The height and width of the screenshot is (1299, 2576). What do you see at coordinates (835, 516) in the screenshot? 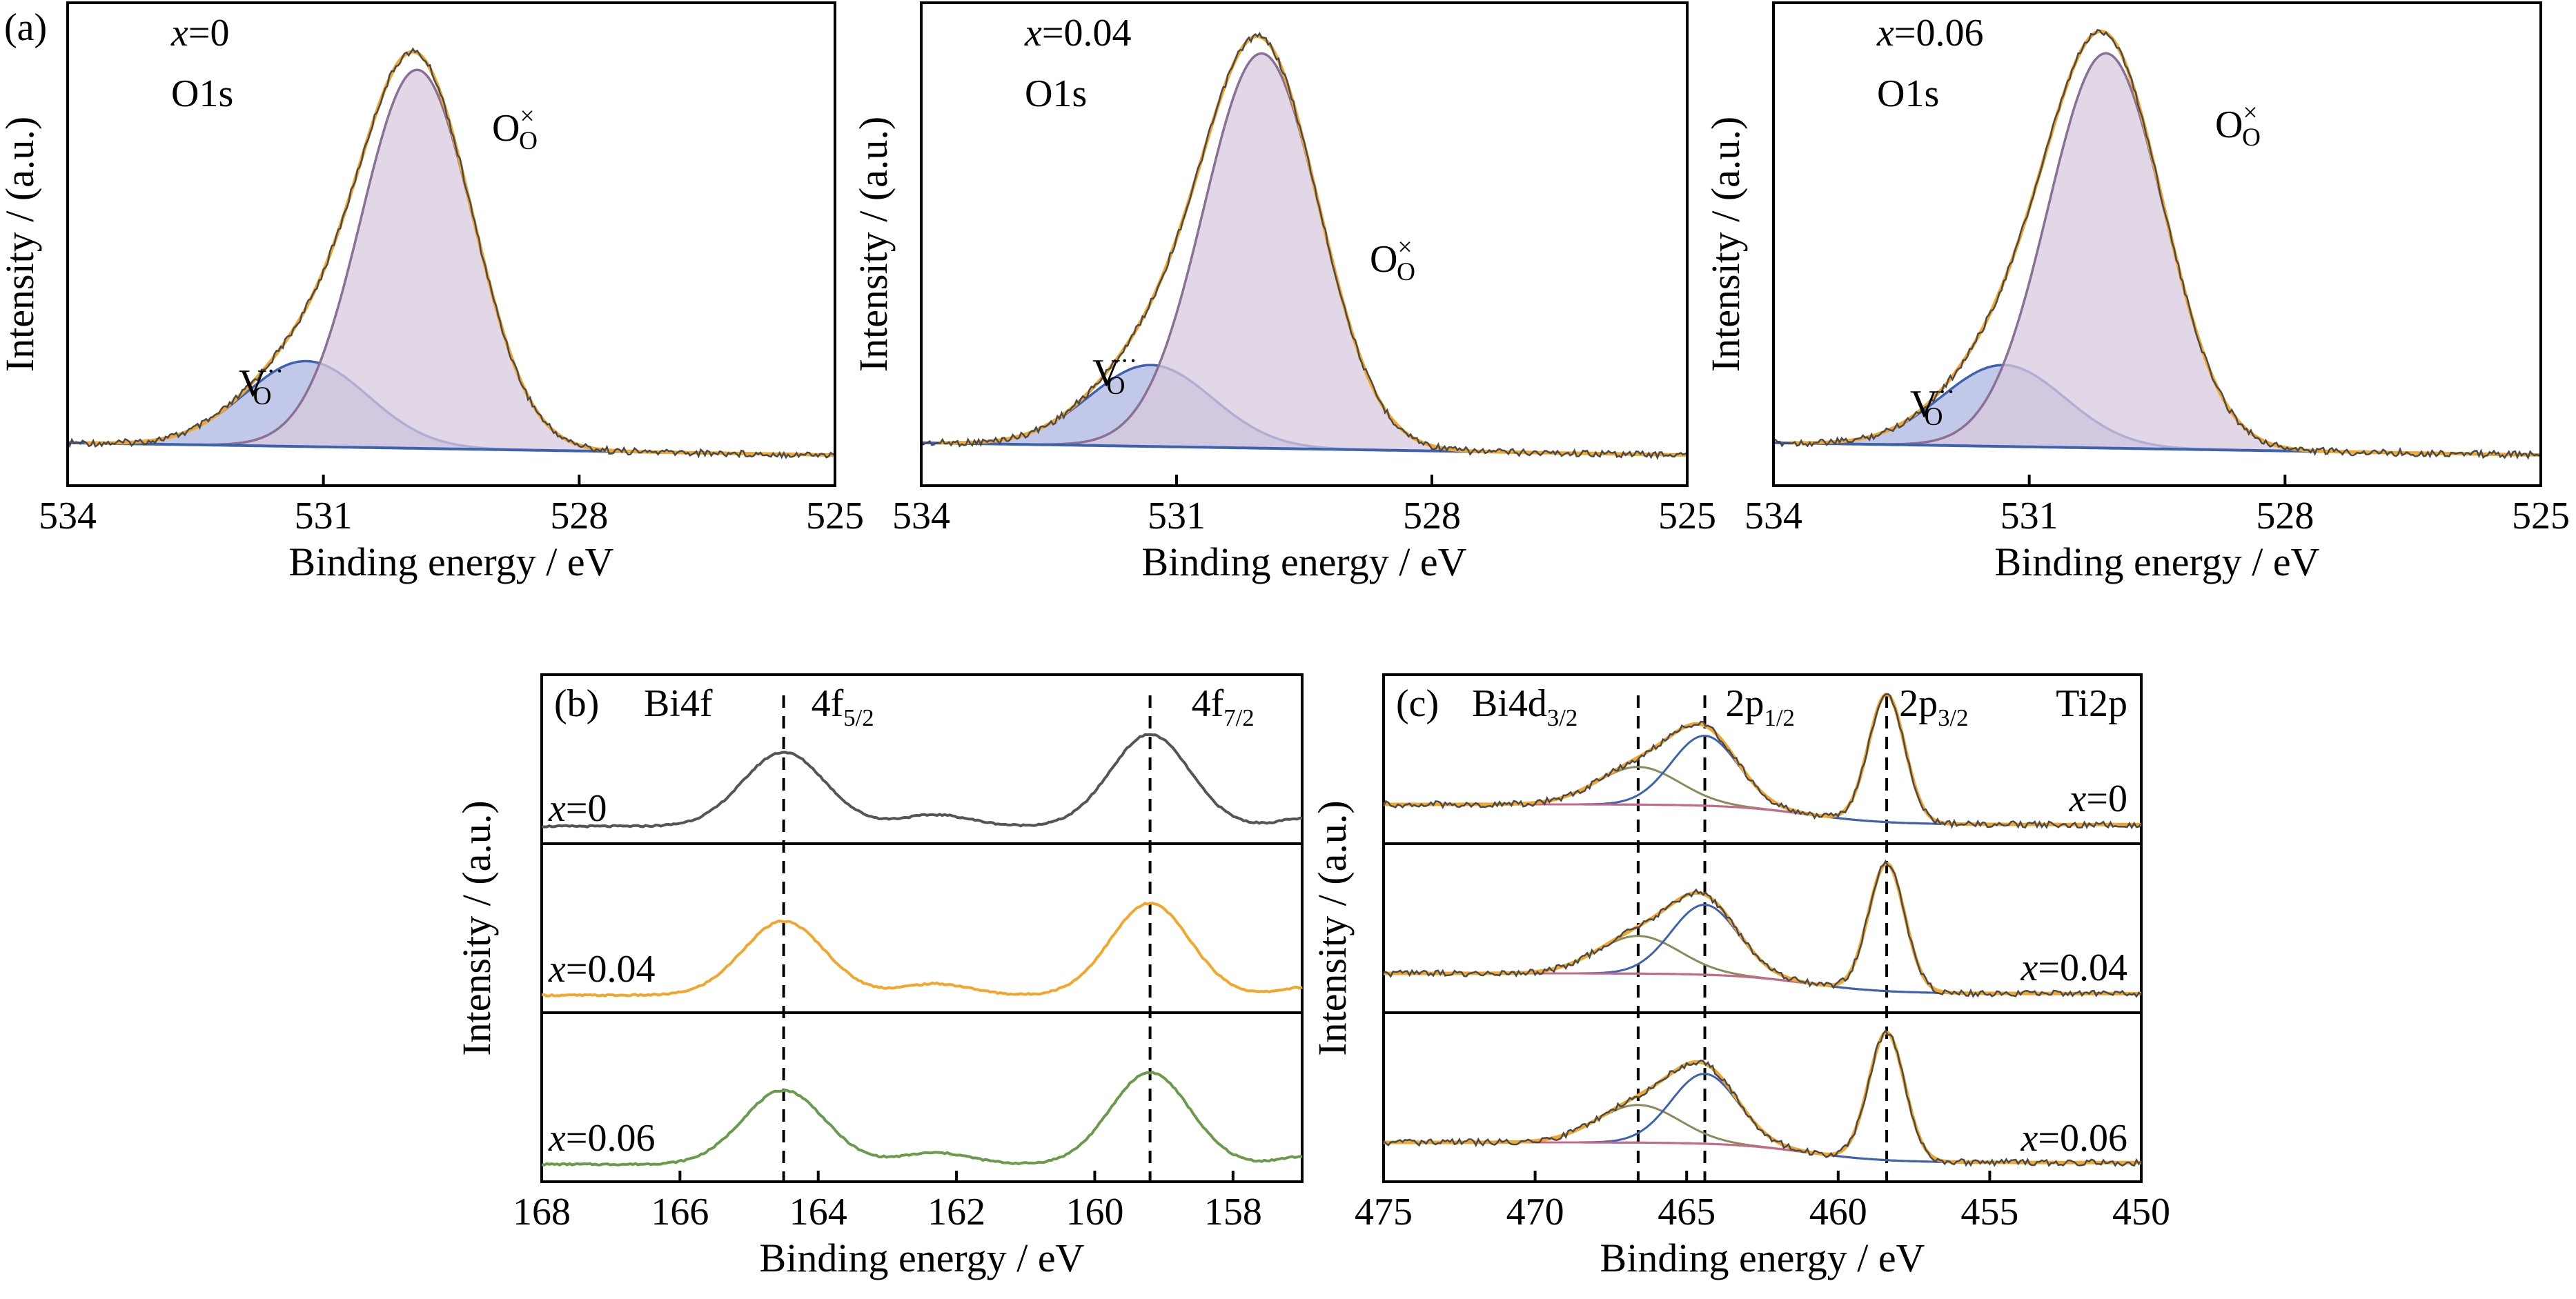
I see `panel-a1-x-tick-label: 525` at bounding box center [835, 516].